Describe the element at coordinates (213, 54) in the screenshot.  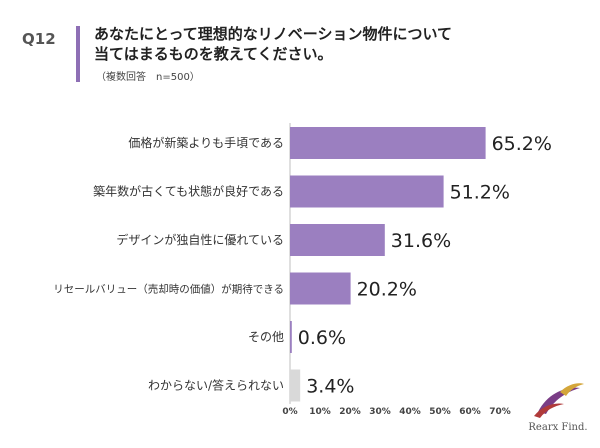
I see `question-title-line2: 当てはまるものを教えてください。` at that location.